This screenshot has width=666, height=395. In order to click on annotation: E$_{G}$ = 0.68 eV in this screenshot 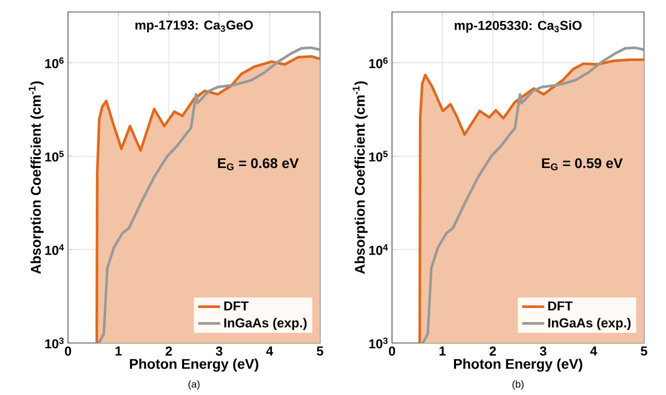, I will do `click(258, 164)`.